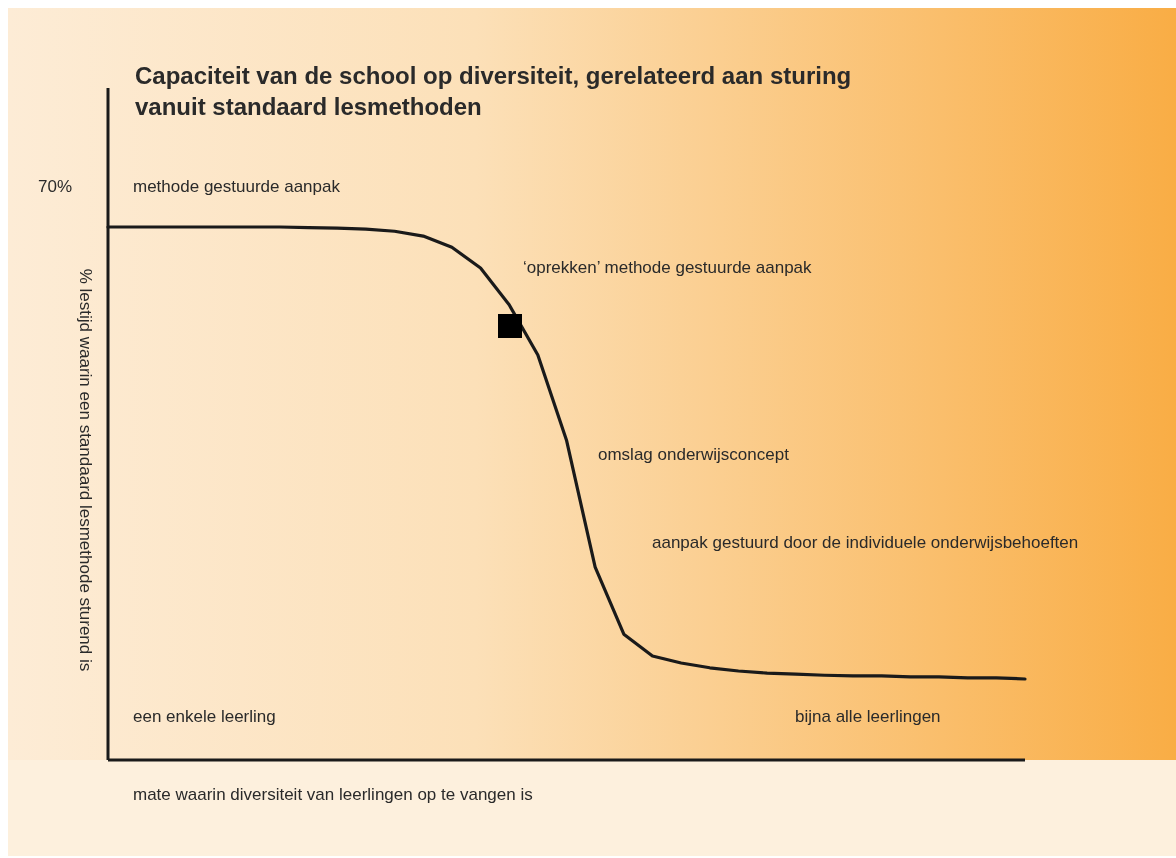  What do you see at coordinates (237, 186) in the screenshot?
I see `text: methode gestuurde aanpak` at bounding box center [237, 186].